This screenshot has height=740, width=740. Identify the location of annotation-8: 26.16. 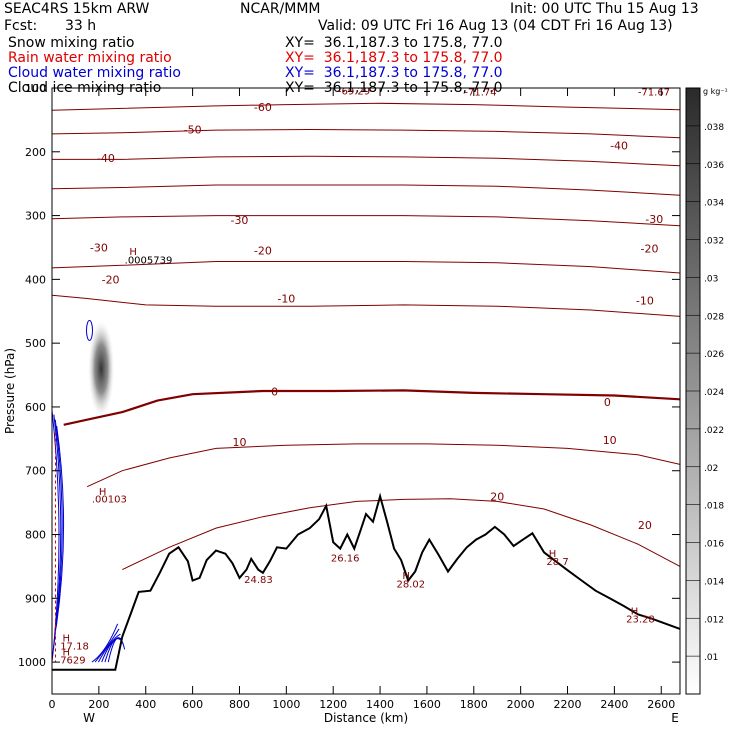
(345, 558).